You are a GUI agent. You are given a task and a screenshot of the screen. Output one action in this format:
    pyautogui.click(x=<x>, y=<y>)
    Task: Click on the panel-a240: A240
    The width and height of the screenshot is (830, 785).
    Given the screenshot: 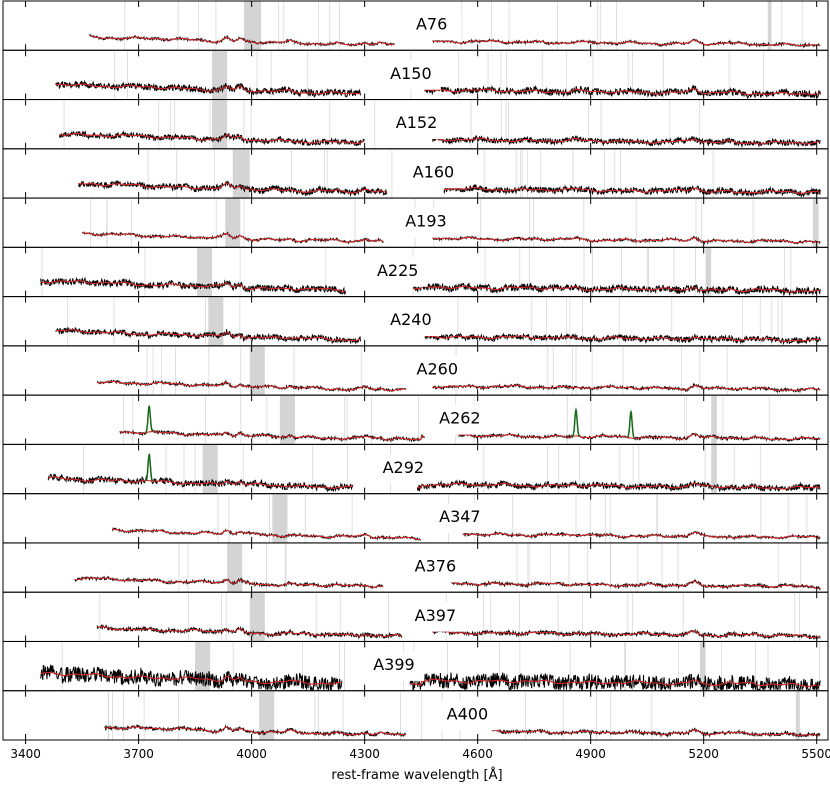 What is the action you would take?
    pyautogui.click(x=415, y=321)
    